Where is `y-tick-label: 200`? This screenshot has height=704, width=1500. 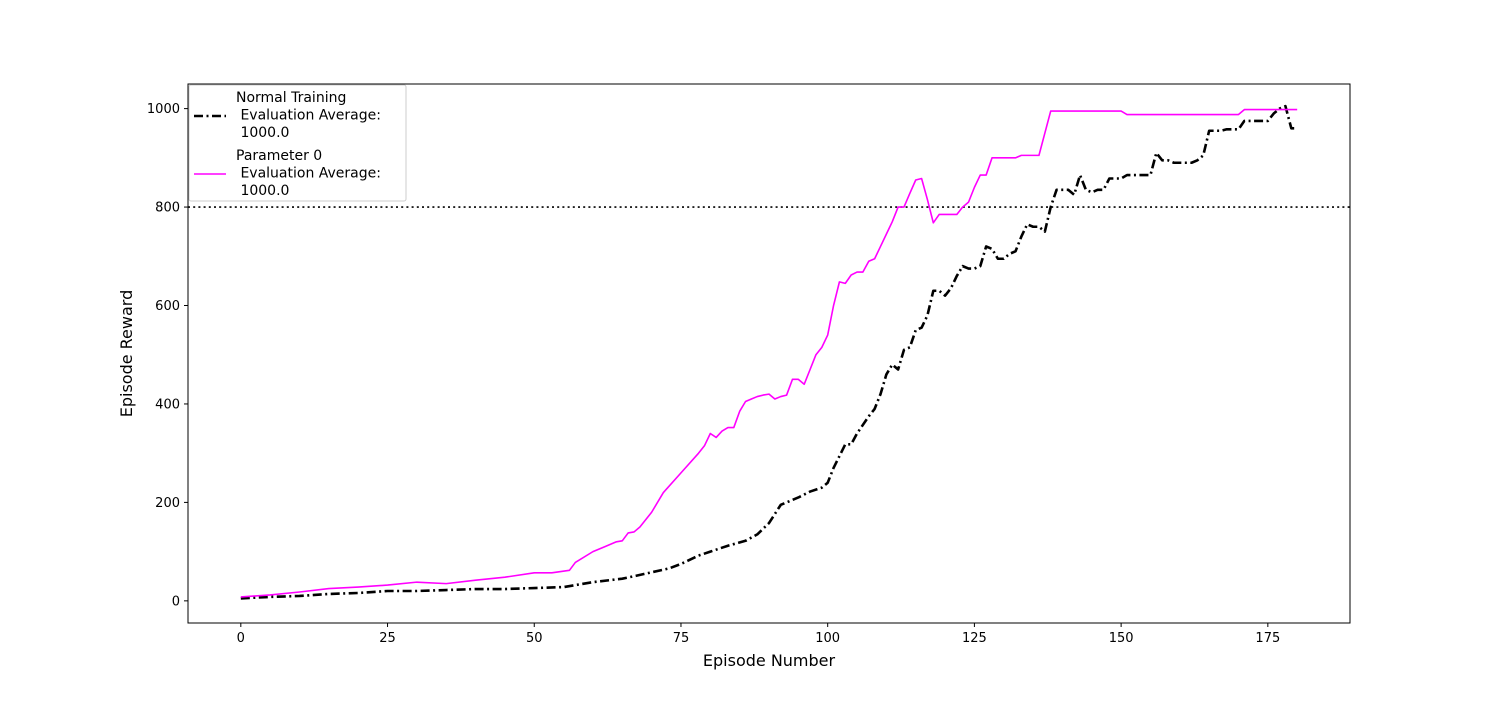
y-tick-label: 200 is located at coordinates (167, 503).